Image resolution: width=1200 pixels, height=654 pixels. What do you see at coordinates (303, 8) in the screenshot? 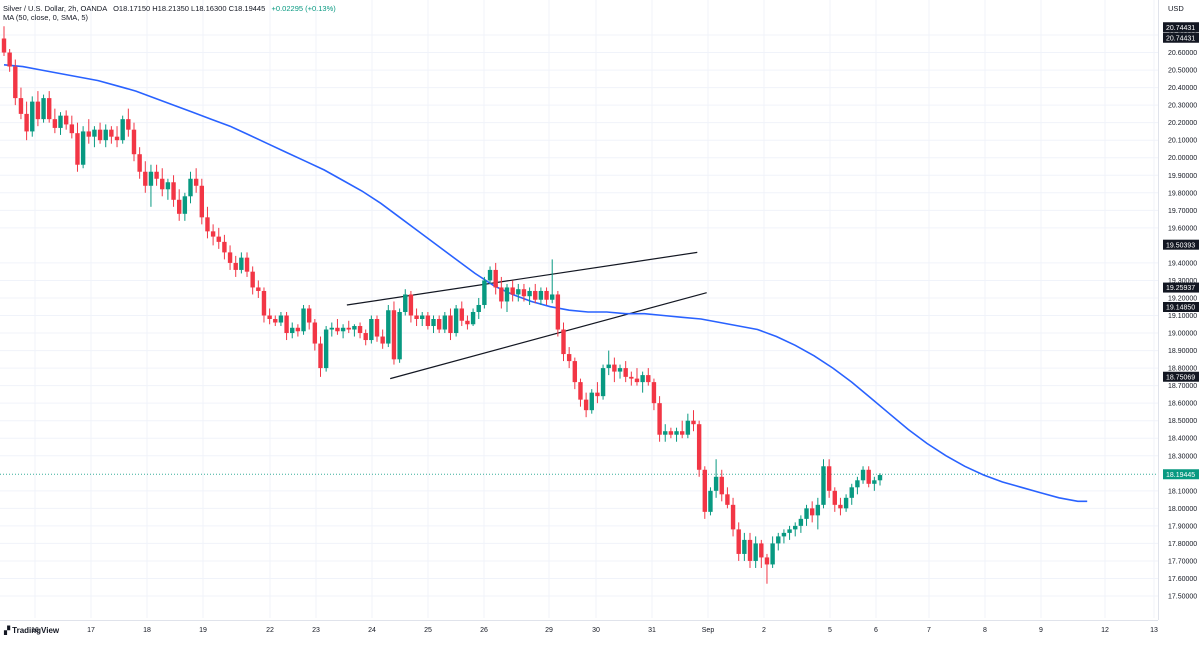
I see `change-readout: +0.02295 (+0.13%)` at bounding box center [303, 8].